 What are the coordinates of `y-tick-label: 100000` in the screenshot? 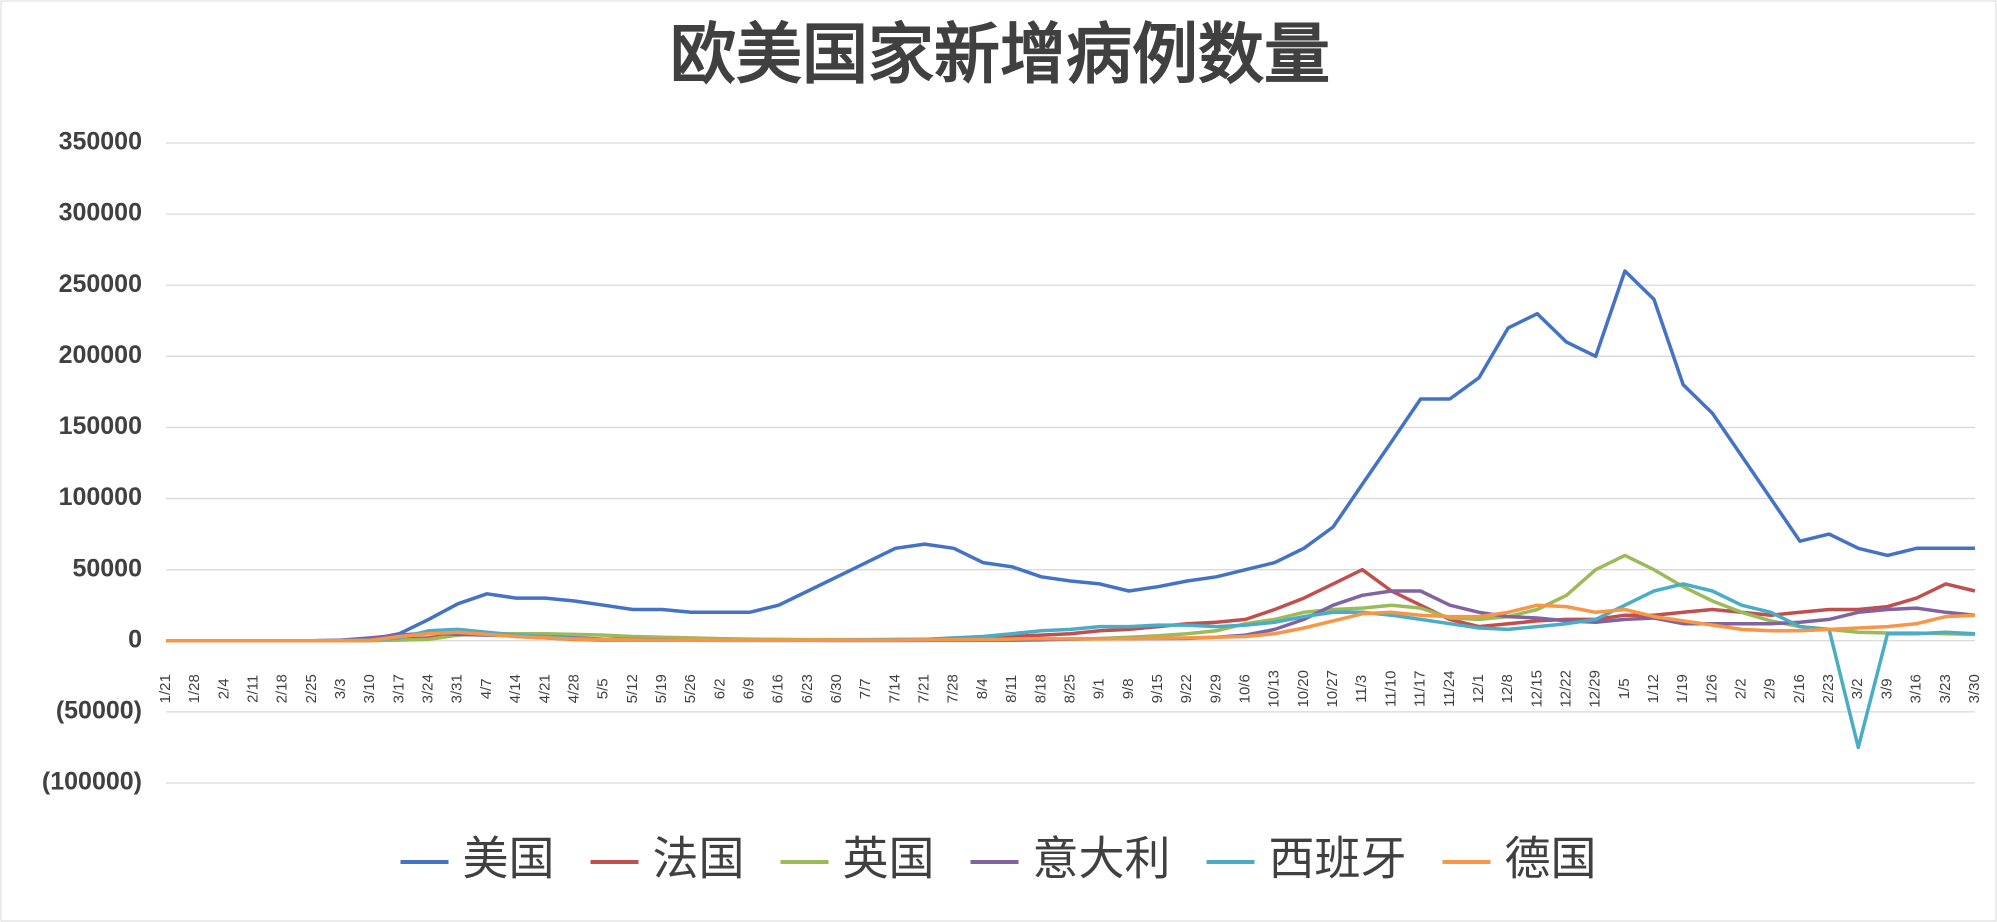 It's located at (100, 497).